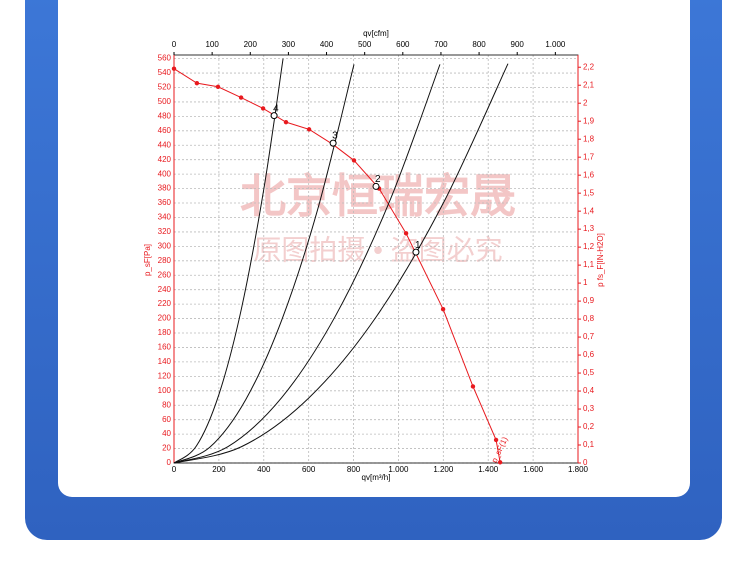 The width and height of the screenshot is (750, 569). What do you see at coordinates (165, 58) in the screenshot?
I see `y-tick-label: 560` at bounding box center [165, 58].